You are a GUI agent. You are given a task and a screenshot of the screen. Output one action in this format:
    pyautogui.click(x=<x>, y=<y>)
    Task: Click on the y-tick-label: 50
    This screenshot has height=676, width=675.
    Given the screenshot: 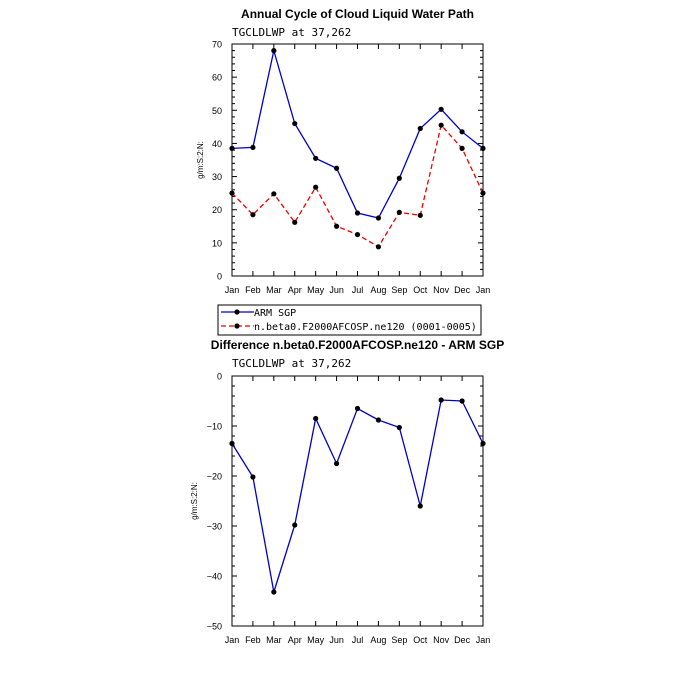 What is the action you would take?
    pyautogui.click(x=217, y=111)
    